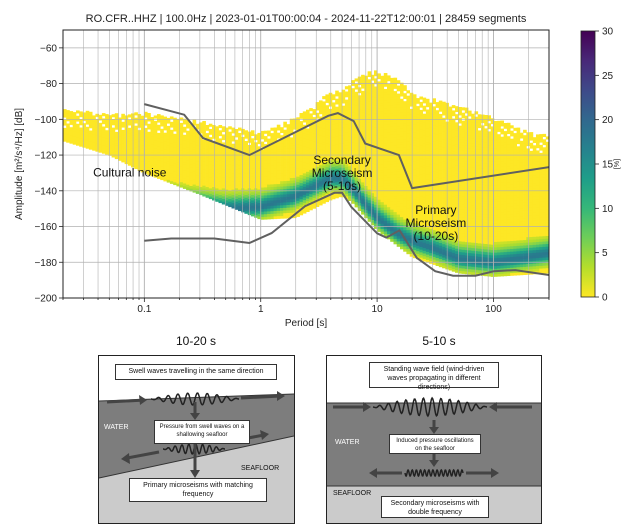 The width and height of the screenshot is (622, 524). What do you see at coordinates (19, 164) in the screenshot?
I see `y-axis-label: Amplitude [m²/s⁴/Hz] [dB]` at bounding box center [19, 164].